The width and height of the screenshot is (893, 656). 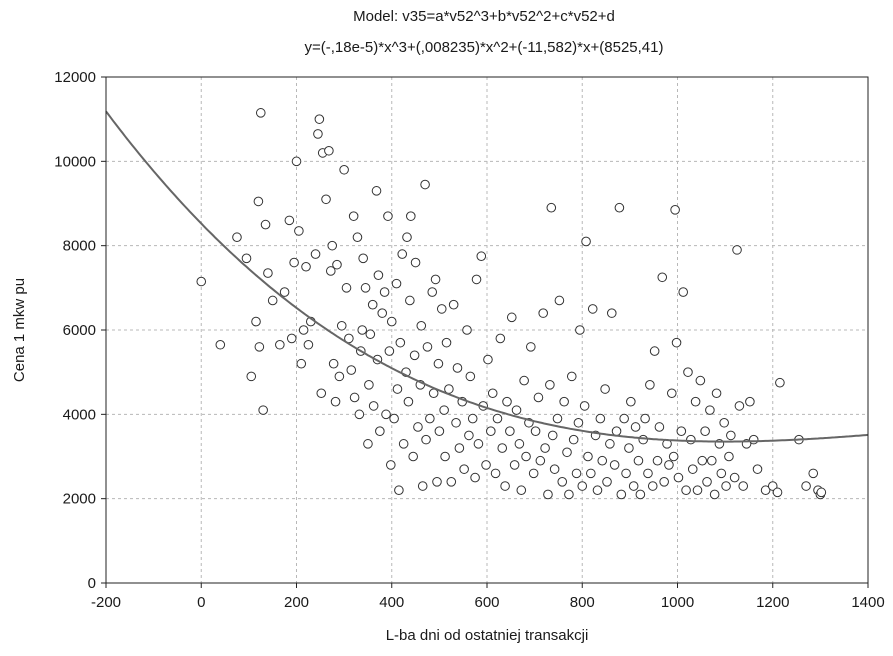 I want to click on x-axis-label: L-ba dni od ostatniej transakcji, so click(x=487, y=635).